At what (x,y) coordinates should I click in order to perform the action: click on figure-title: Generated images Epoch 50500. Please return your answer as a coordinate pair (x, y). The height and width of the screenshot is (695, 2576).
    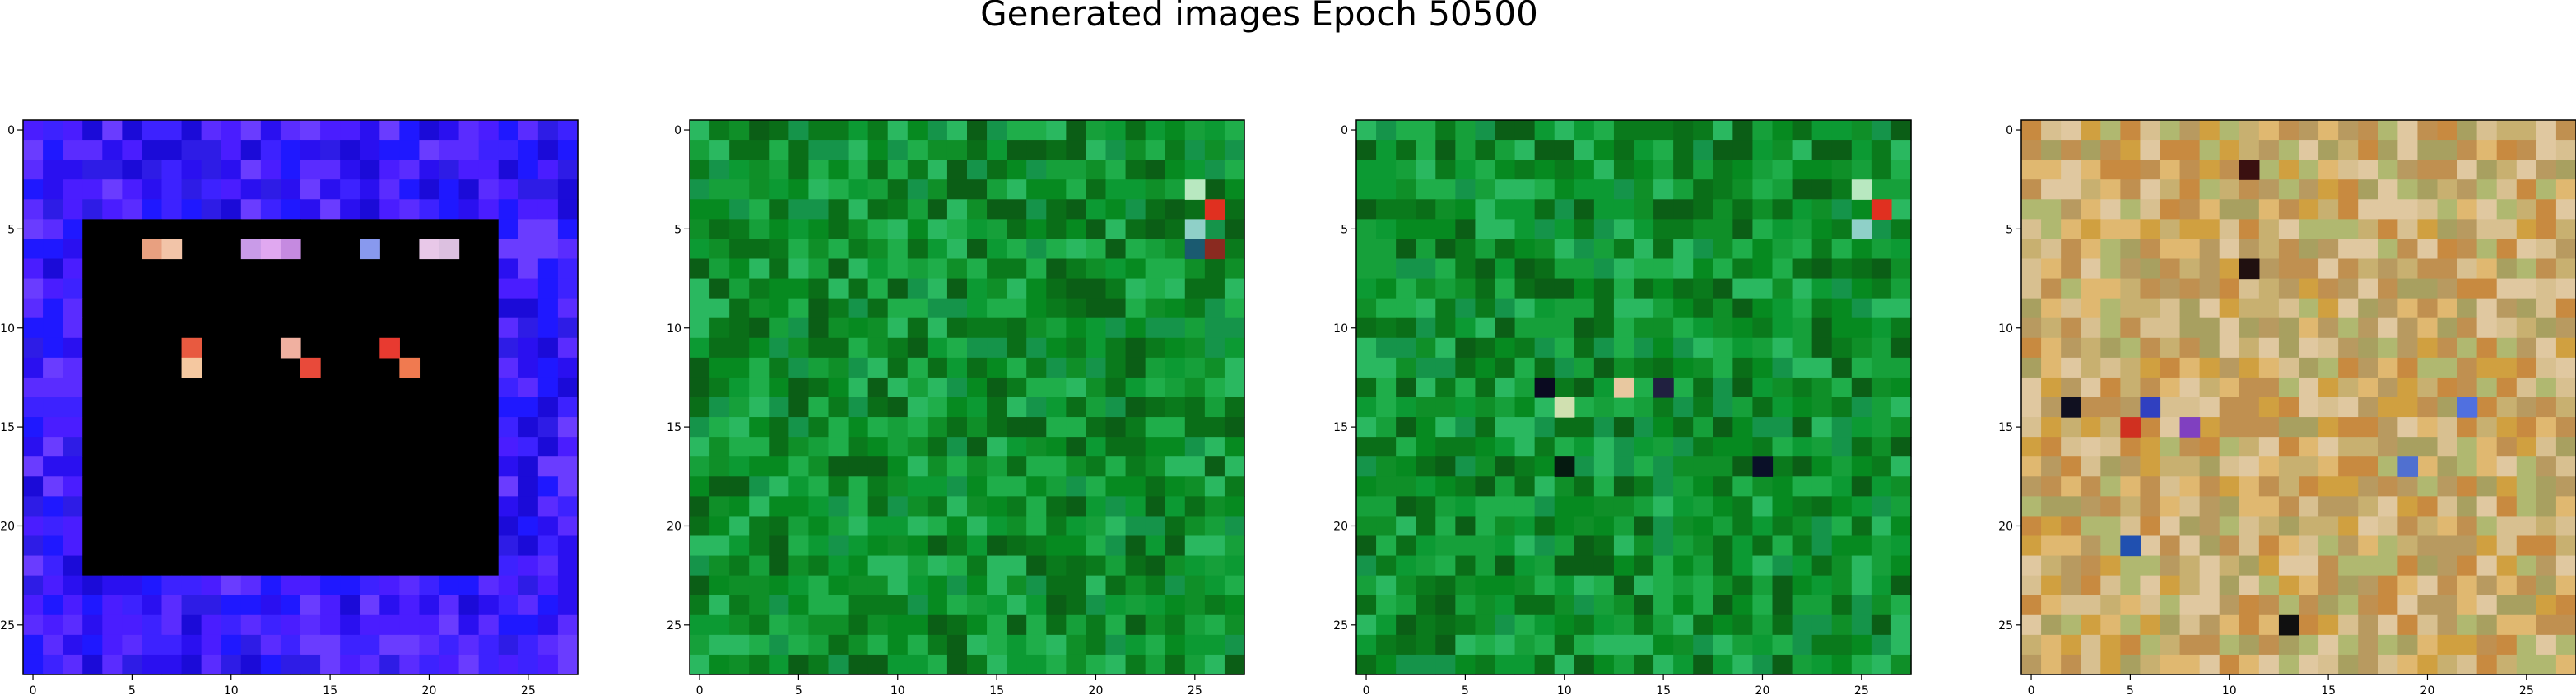
    Looking at the image, I should click on (1259, 17).